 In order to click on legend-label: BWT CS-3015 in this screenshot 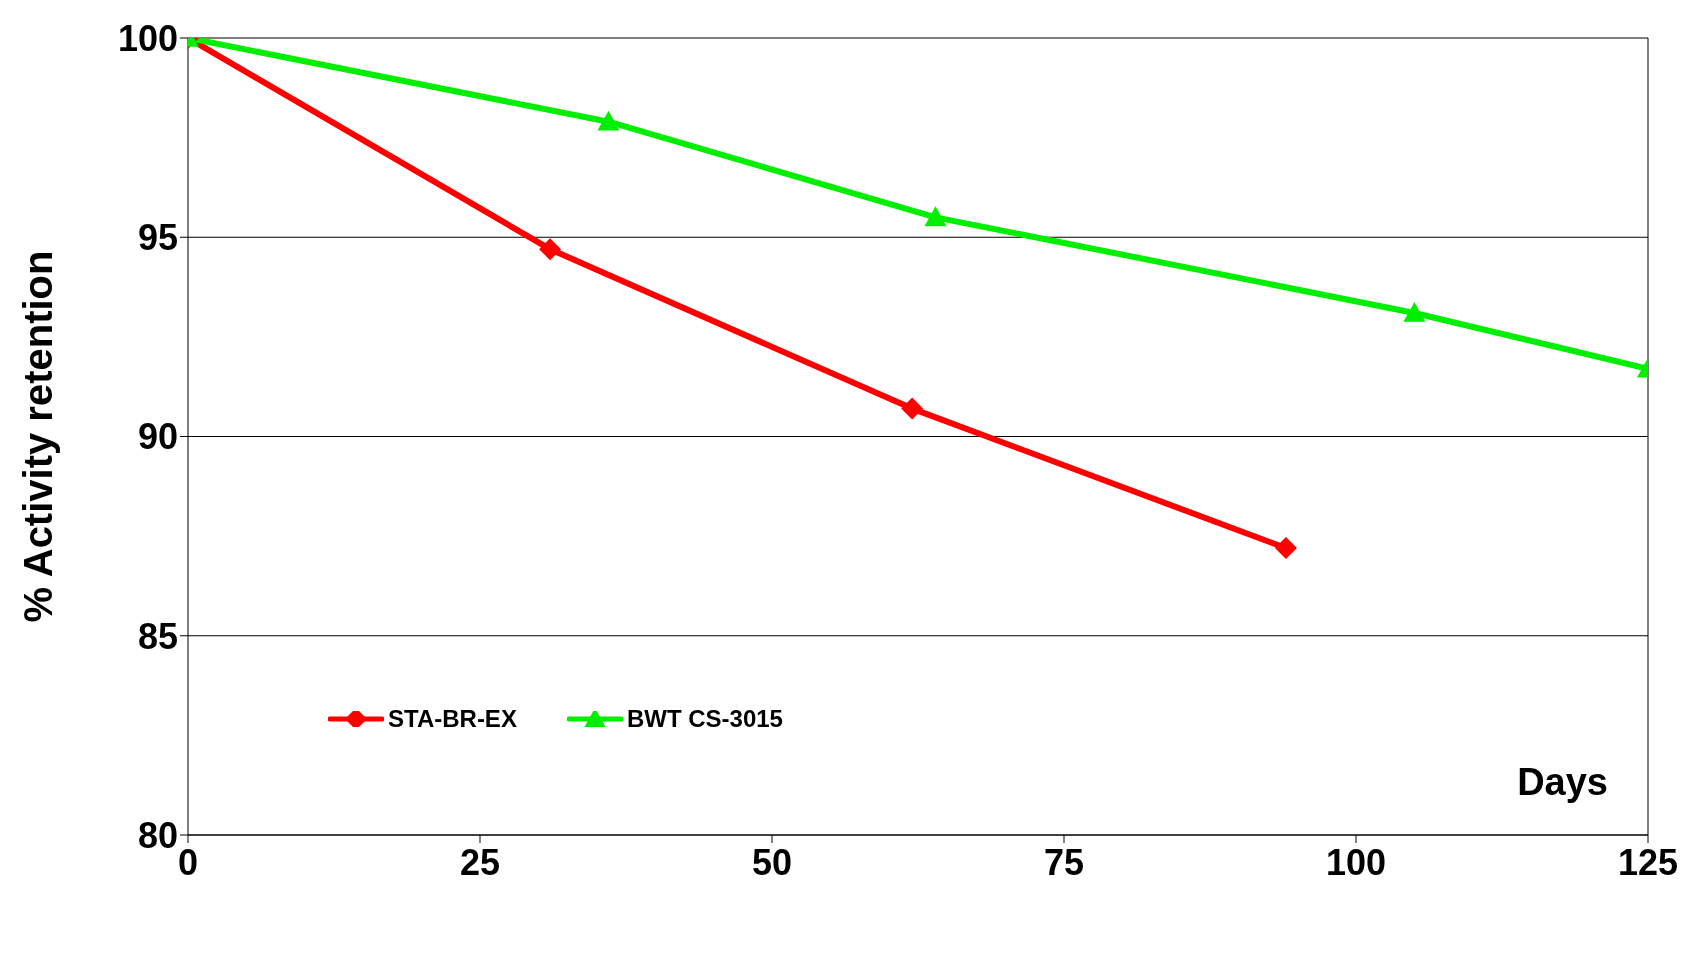, I will do `click(704, 719)`.